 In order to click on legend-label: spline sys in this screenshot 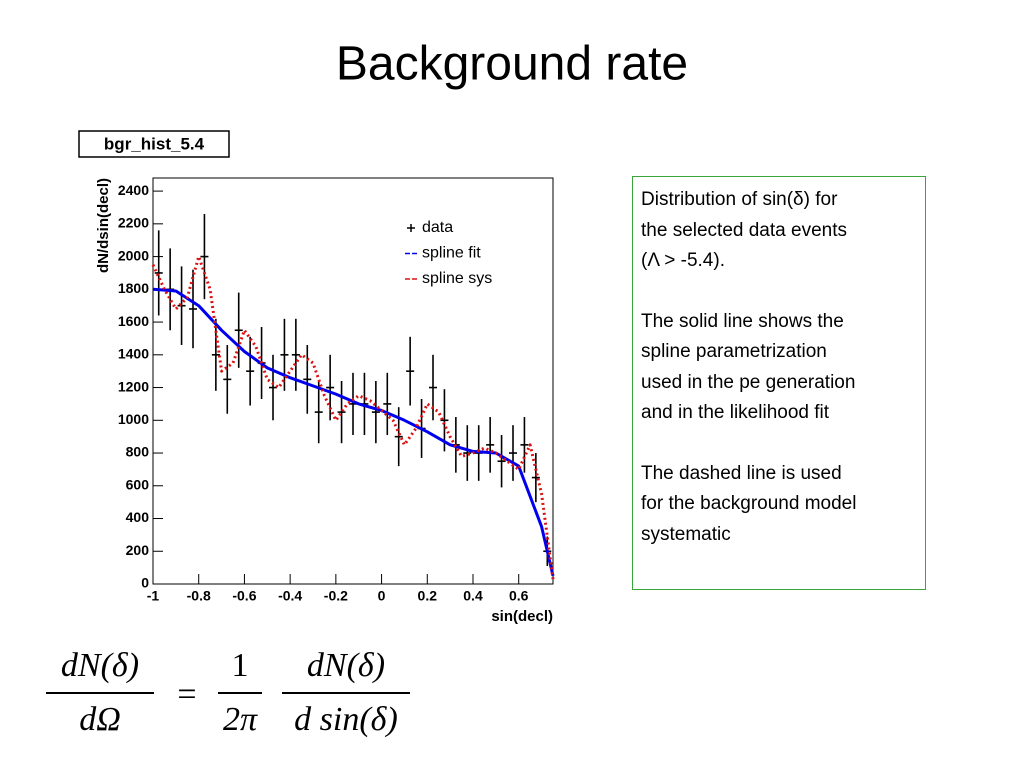, I will do `click(457, 278)`.